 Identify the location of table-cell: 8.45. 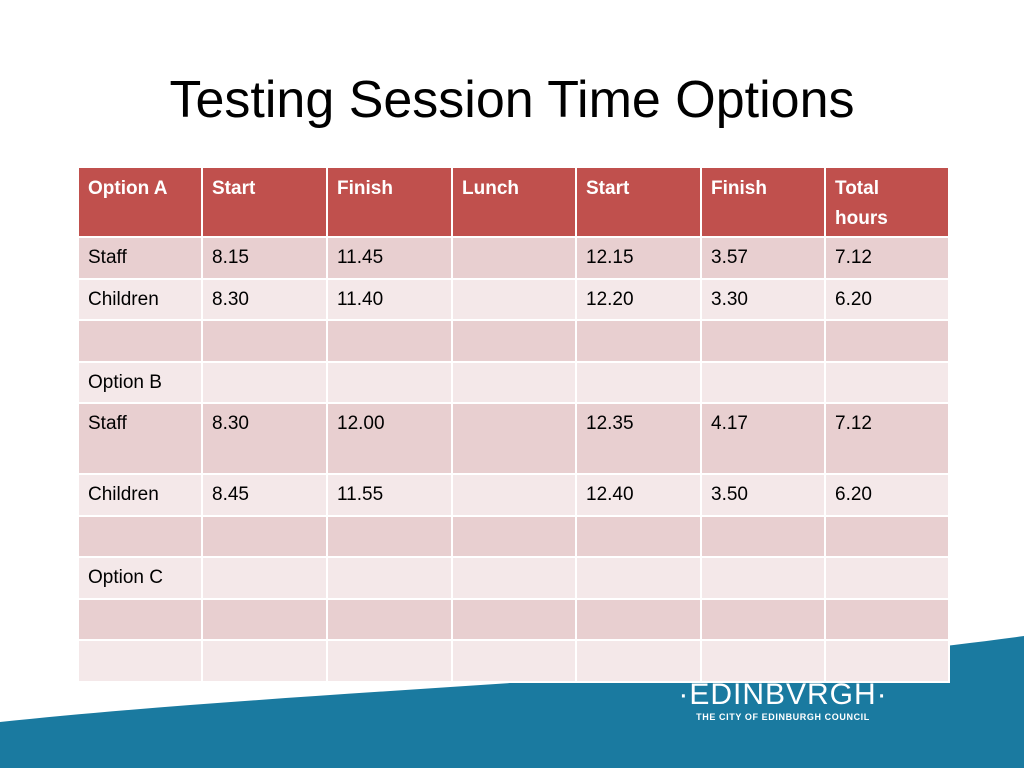
(264, 495).